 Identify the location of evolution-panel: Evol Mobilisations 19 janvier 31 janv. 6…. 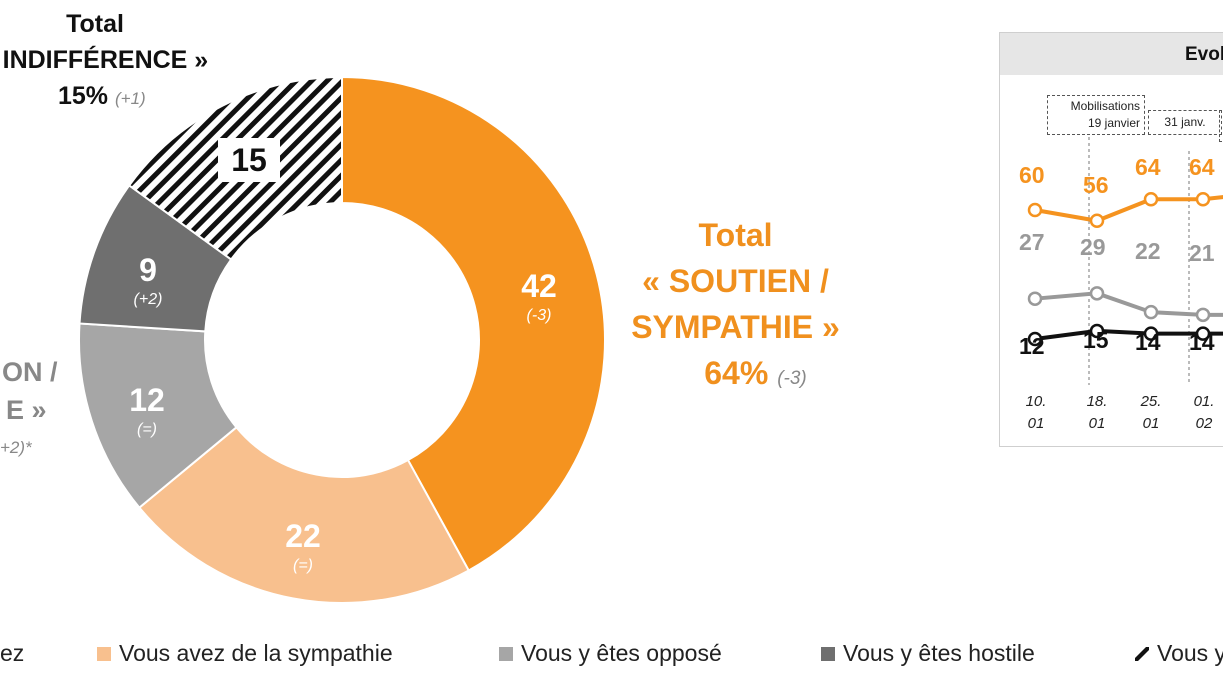
(1111, 239).